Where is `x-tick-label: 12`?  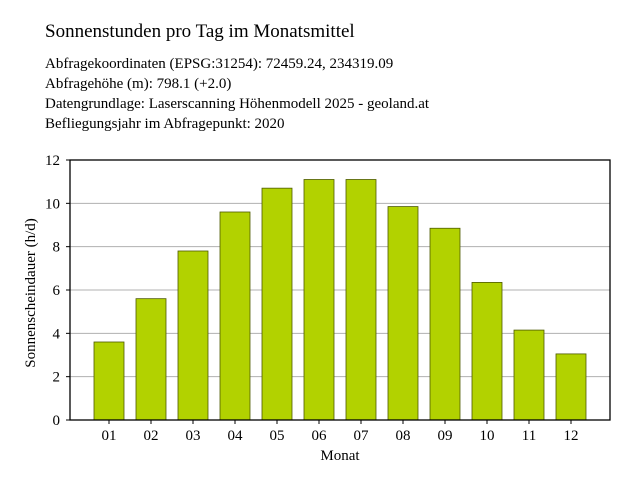 x-tick-label: 12 is located at coordinates (571, 436).